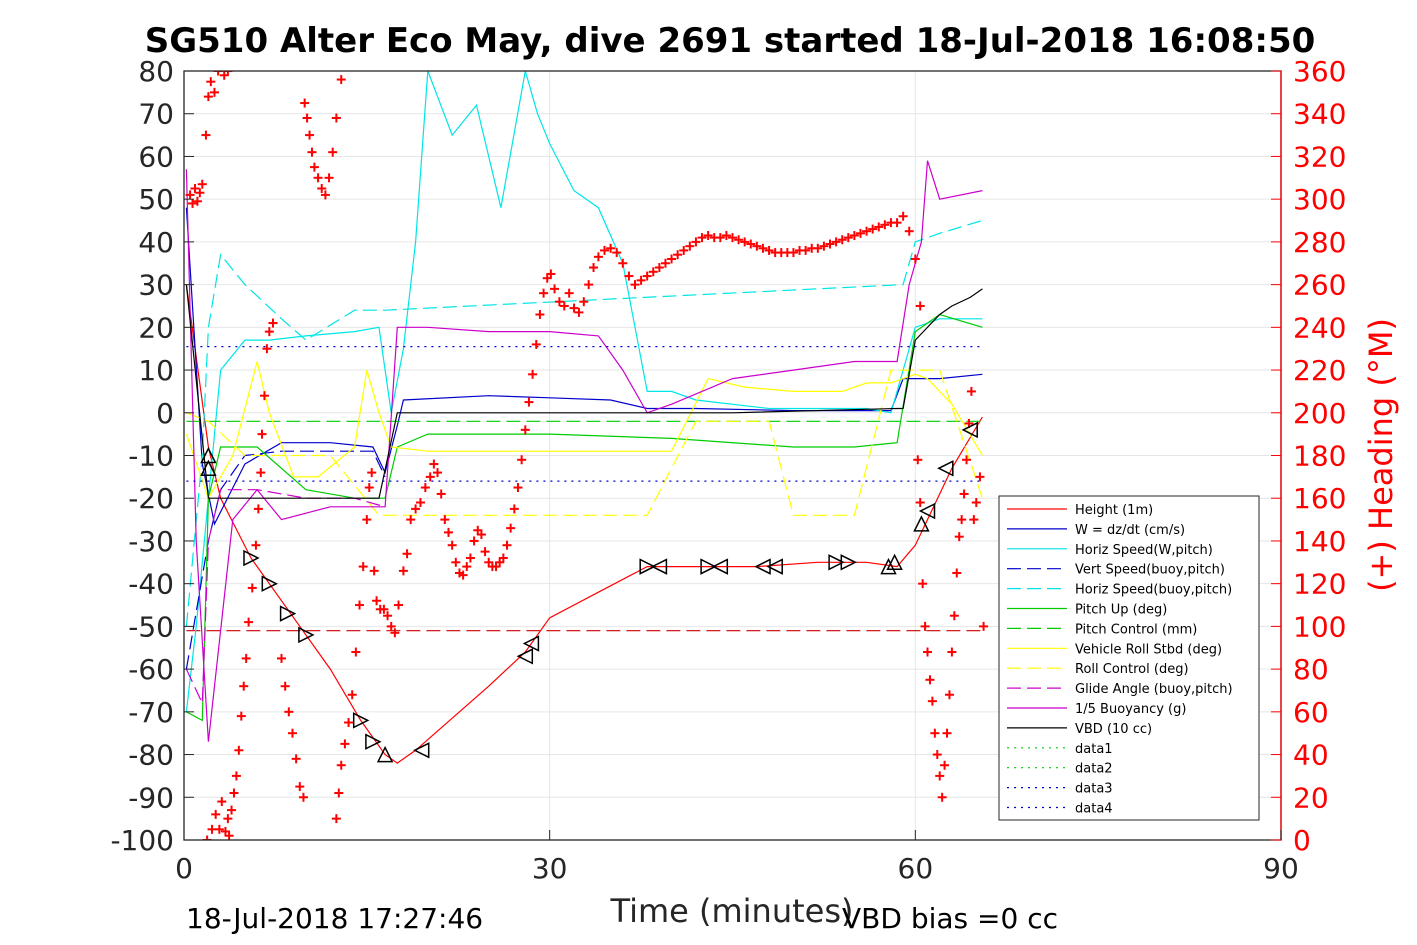 This screenshot has height=945, width=1417. Describe the element at coordinates (1311, 669) in the screenshot. I see `y2-tick-label: 80` at that location.